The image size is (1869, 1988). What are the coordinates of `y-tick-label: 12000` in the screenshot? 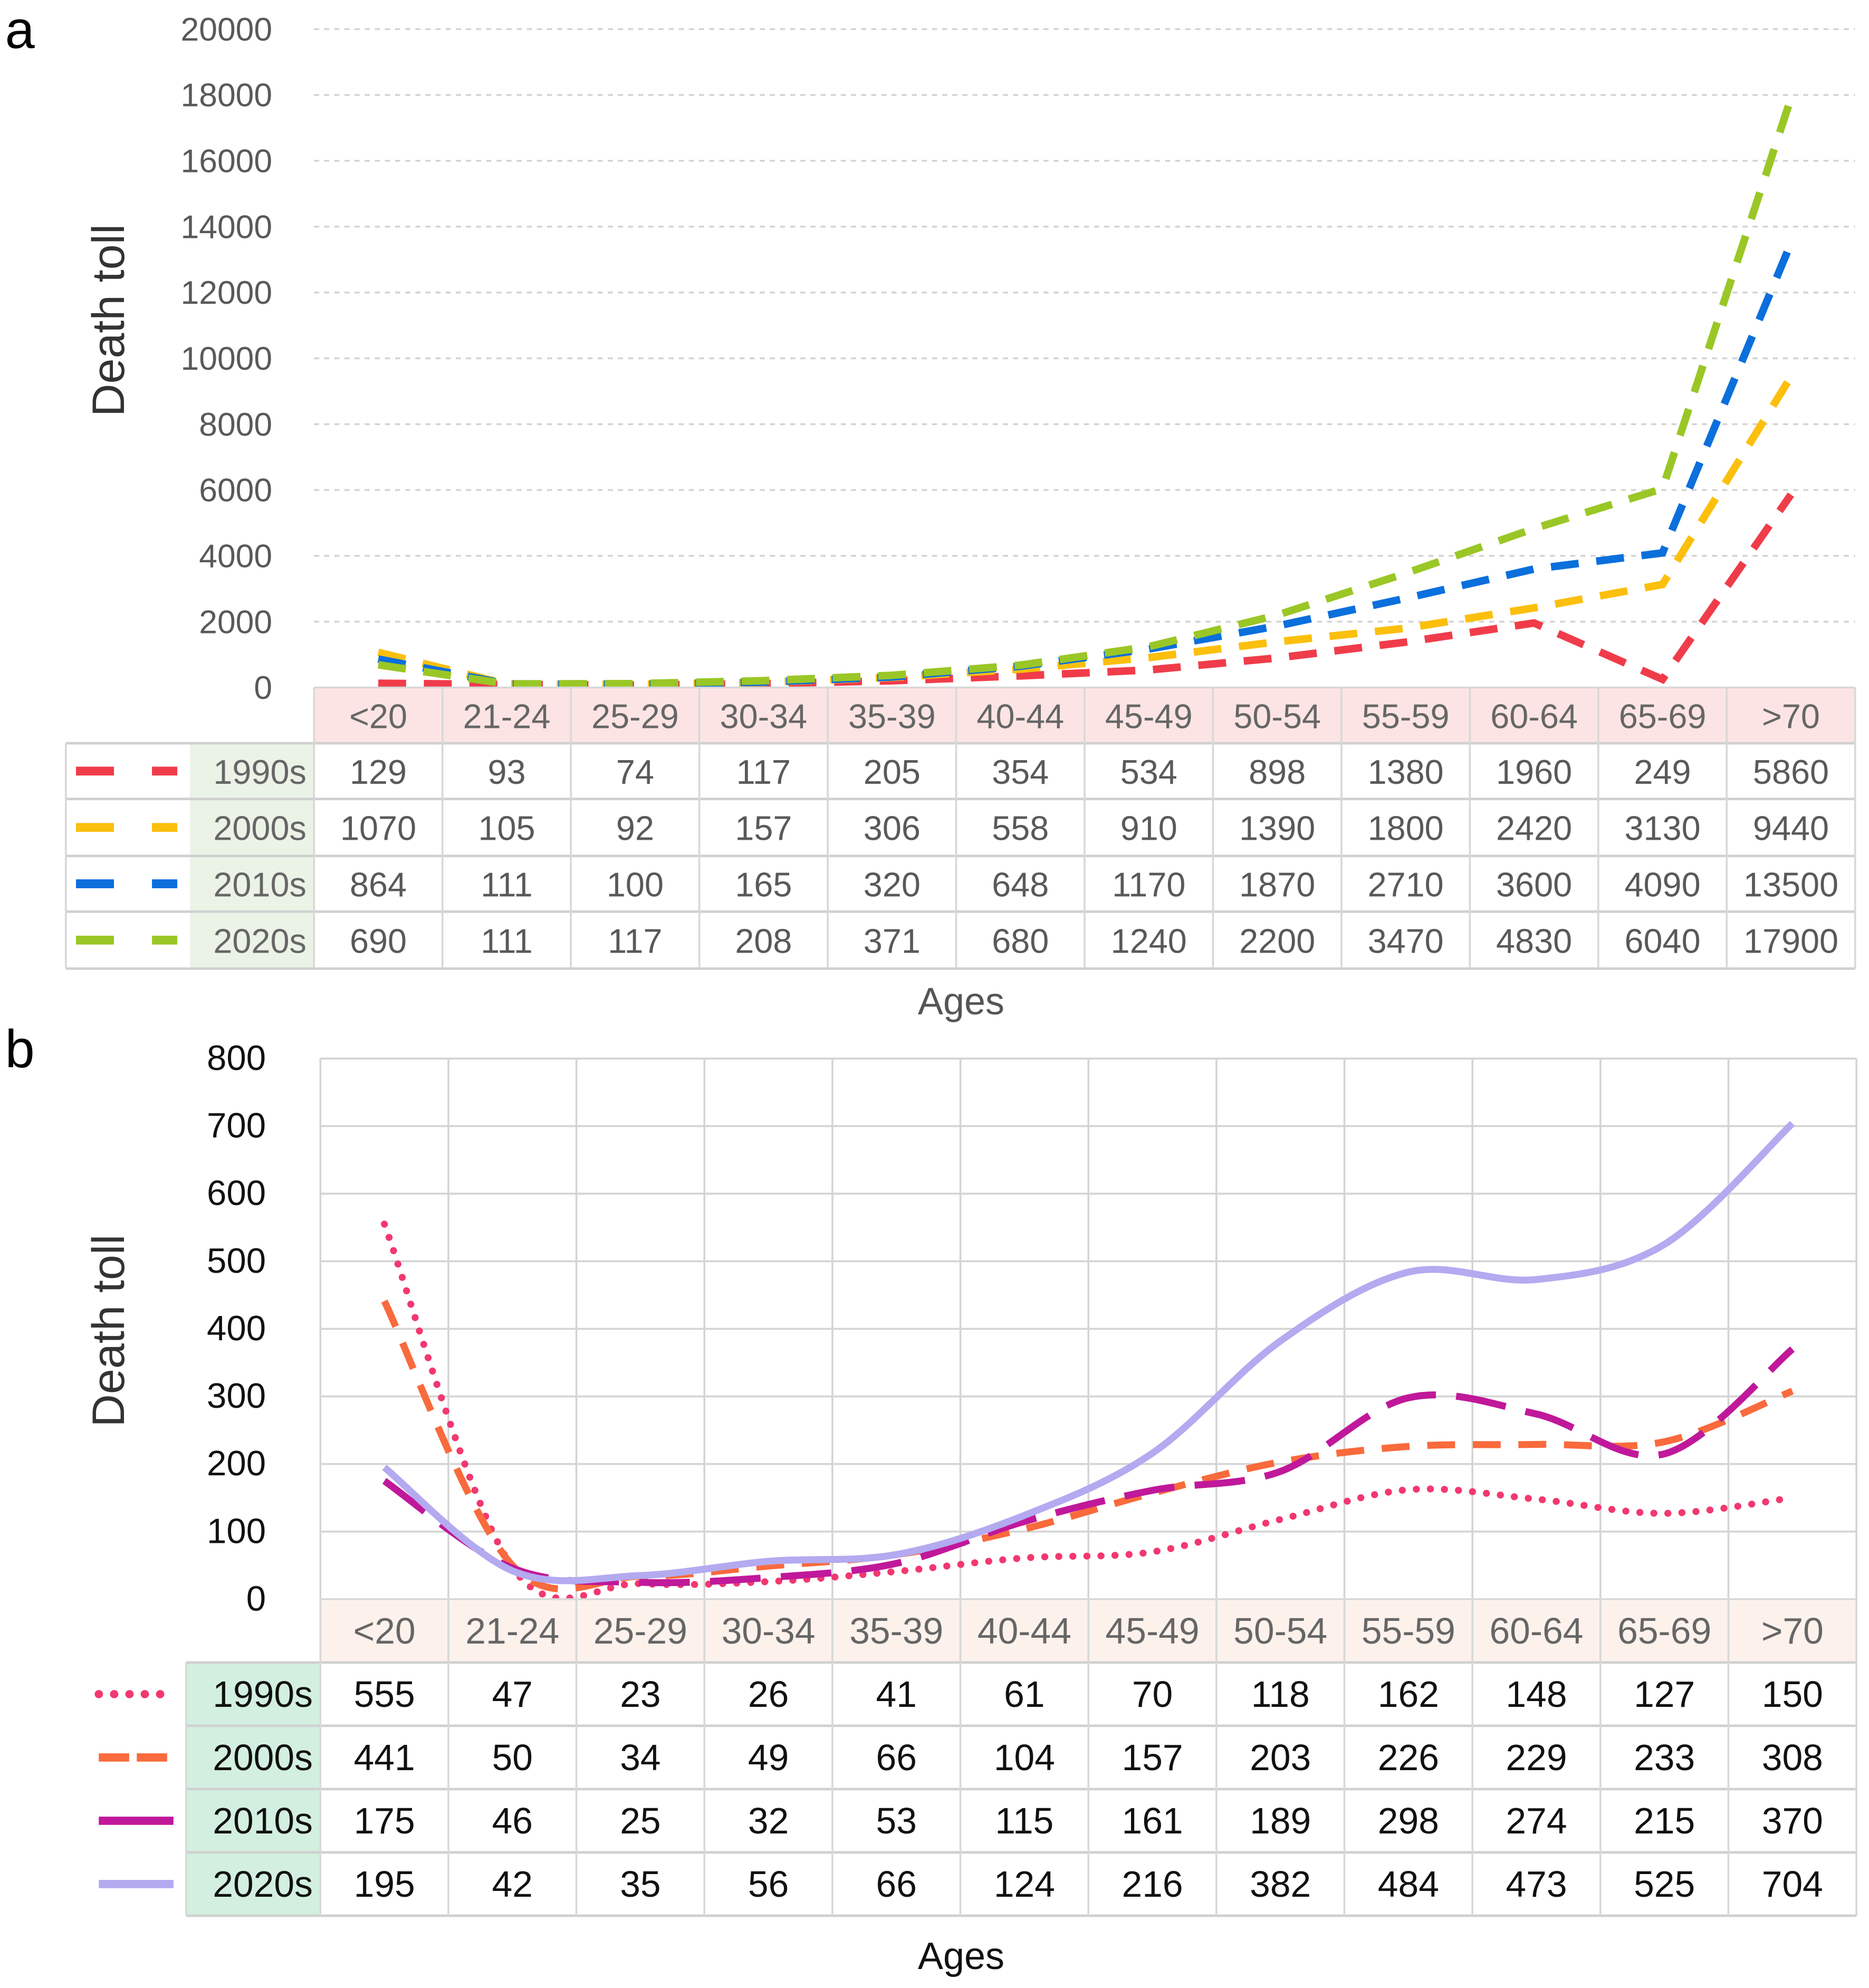 It's located at (227, 293).